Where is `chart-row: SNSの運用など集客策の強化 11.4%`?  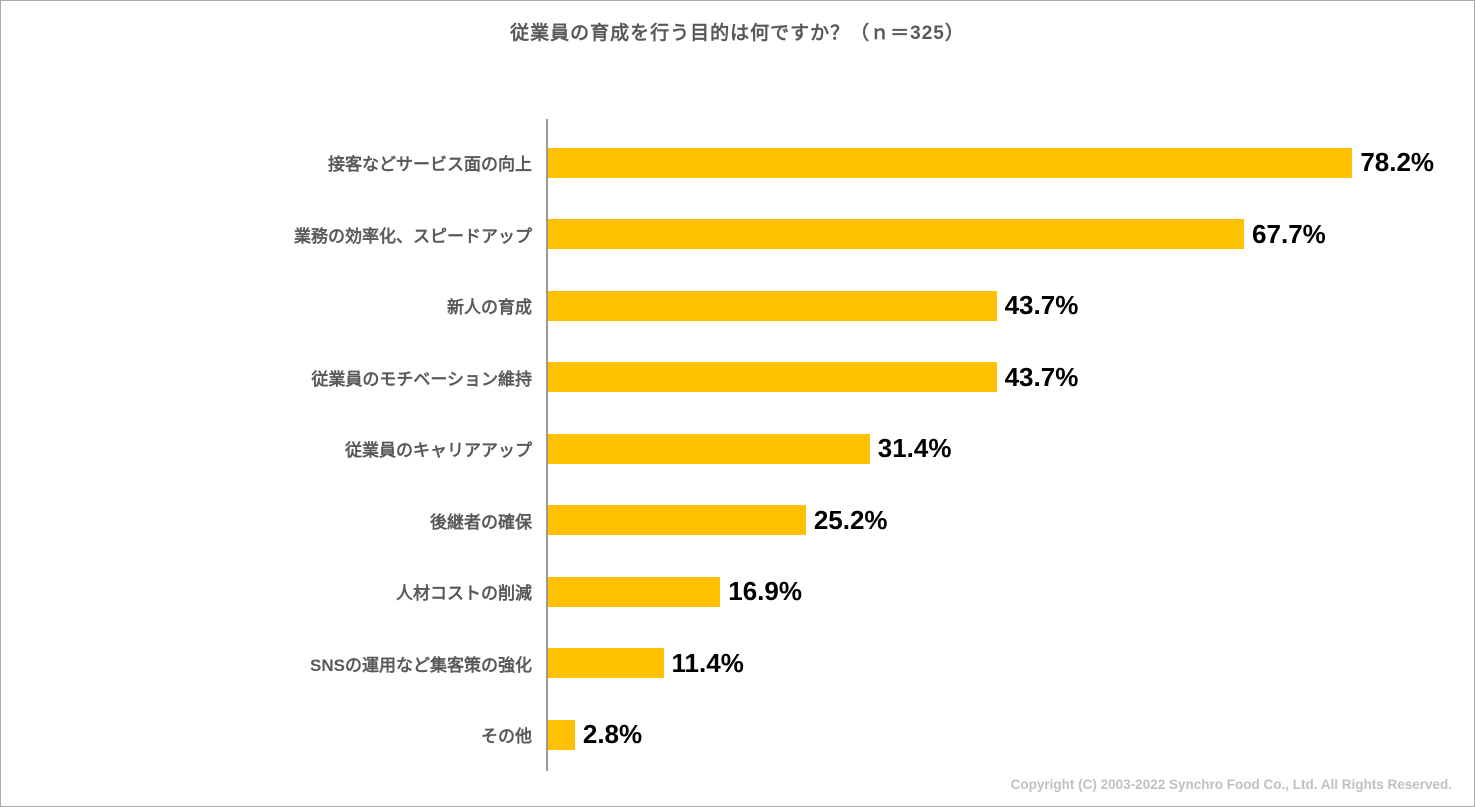 chart-row: SNSの運用など集客策の強化 11.4% is located at coordinates (737, 664).